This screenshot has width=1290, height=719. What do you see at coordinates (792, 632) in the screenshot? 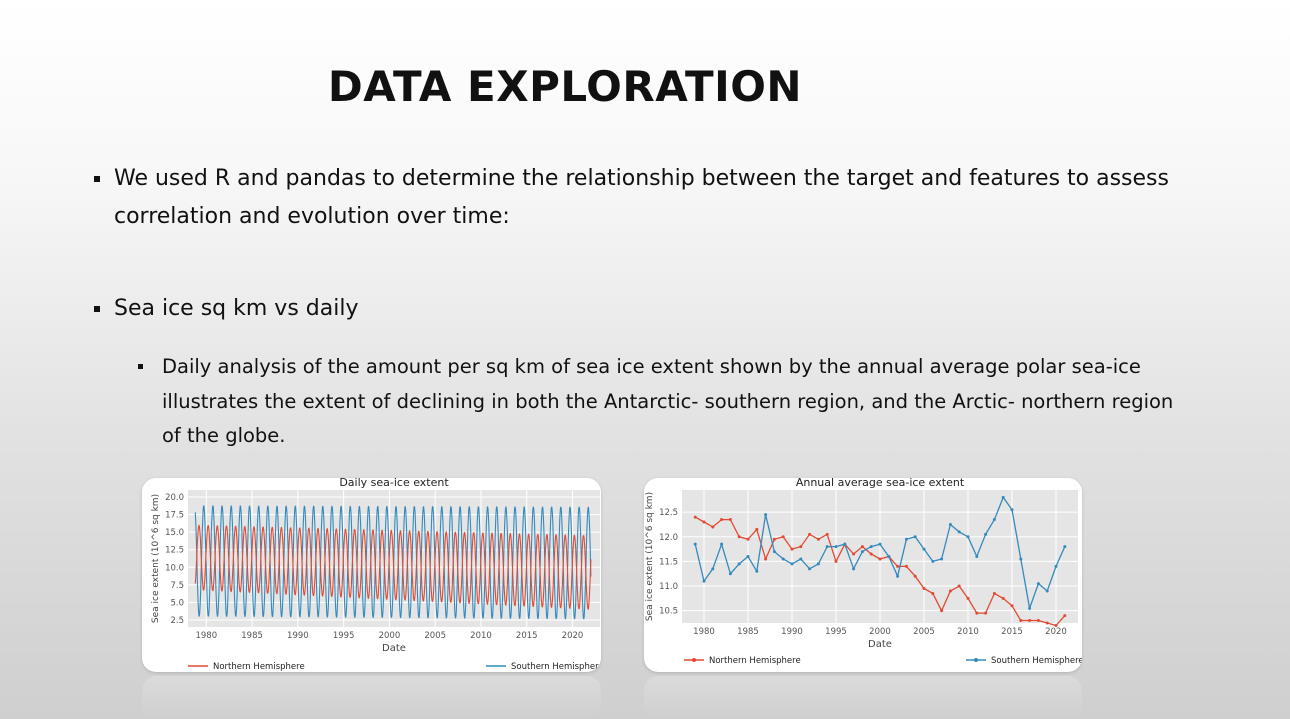
I see `x-tick-label: 1990` at bounding box center [792, 632].